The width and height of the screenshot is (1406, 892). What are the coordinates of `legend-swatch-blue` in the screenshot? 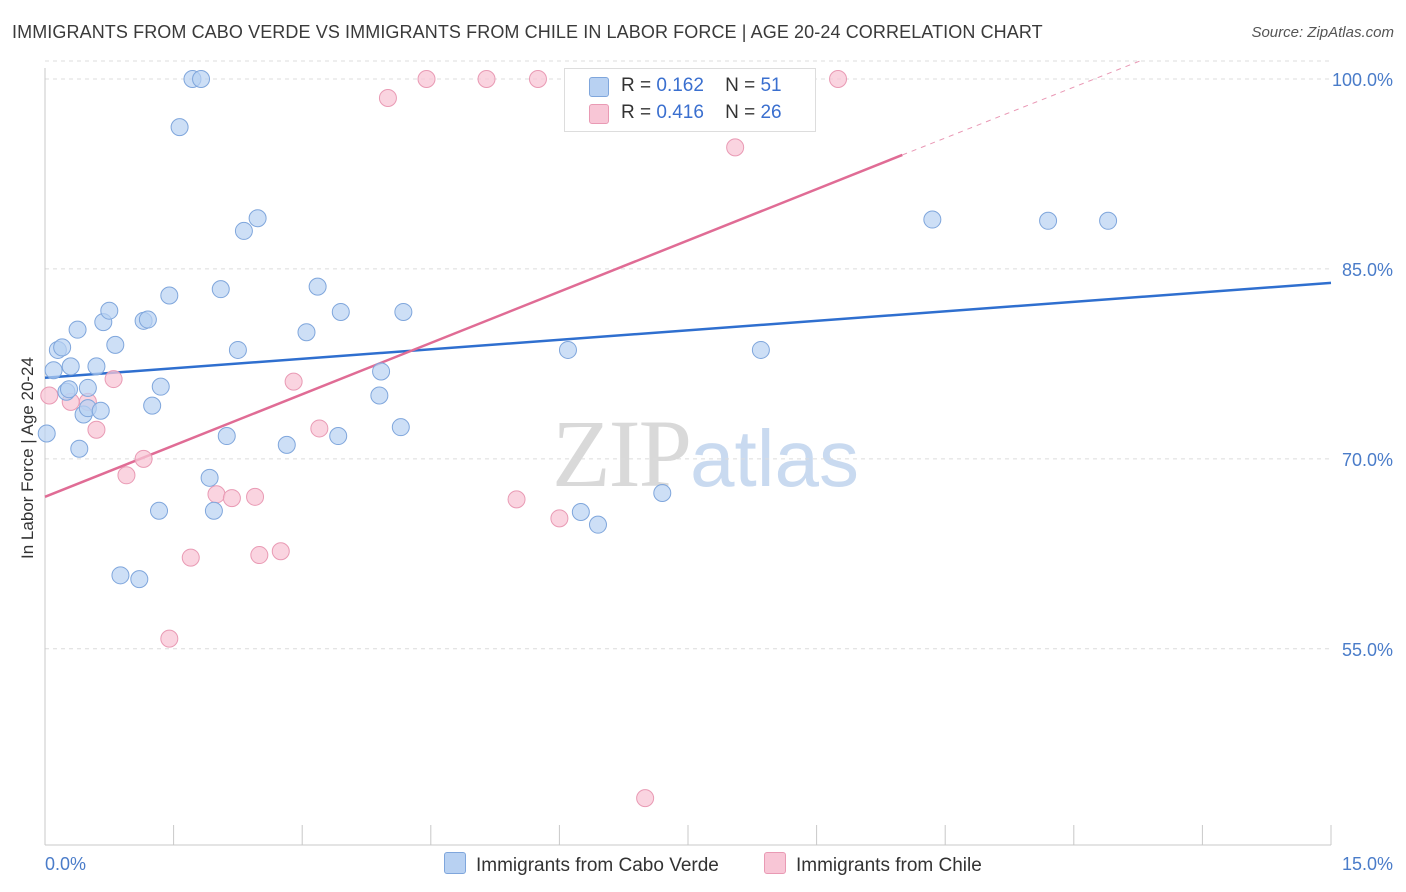 It's located at (599, 87).